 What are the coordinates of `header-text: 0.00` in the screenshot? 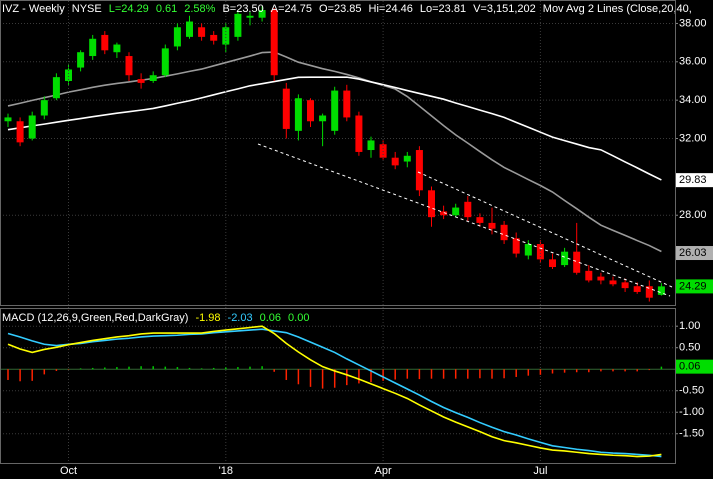 It's located at (298, 318).